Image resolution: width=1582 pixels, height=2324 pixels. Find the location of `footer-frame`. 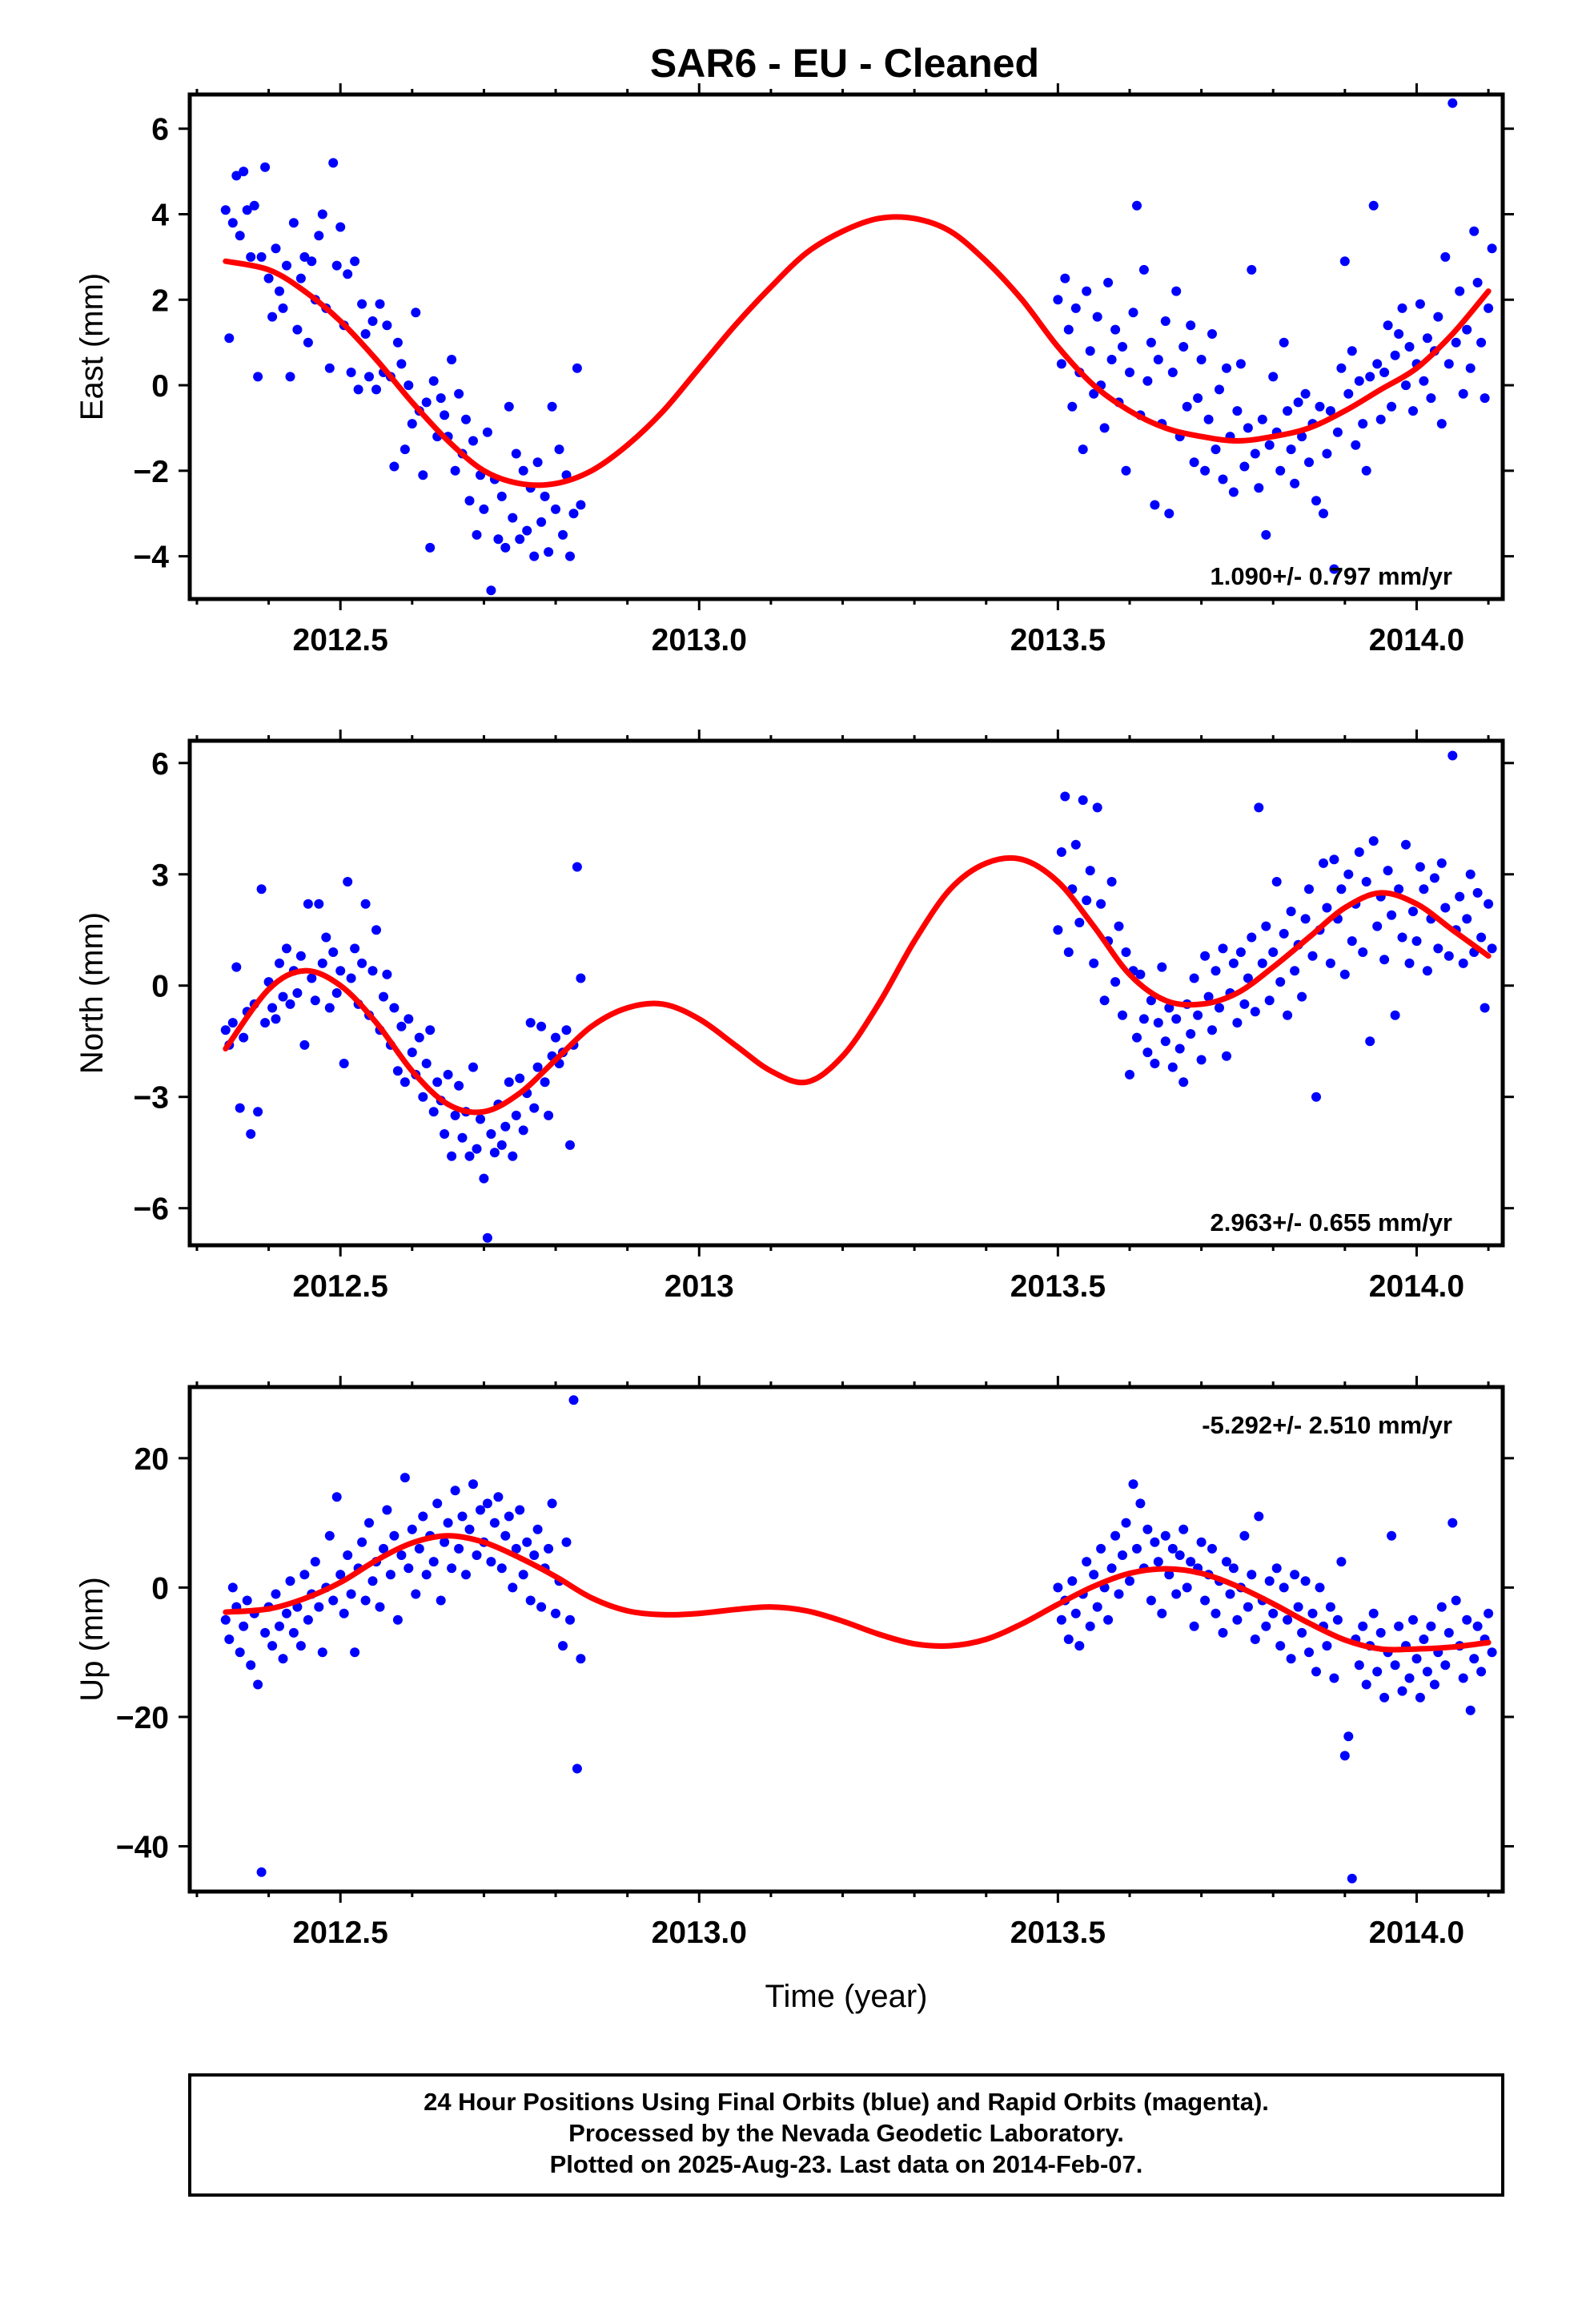

footer-frame is located at coordinates (846, 2135).